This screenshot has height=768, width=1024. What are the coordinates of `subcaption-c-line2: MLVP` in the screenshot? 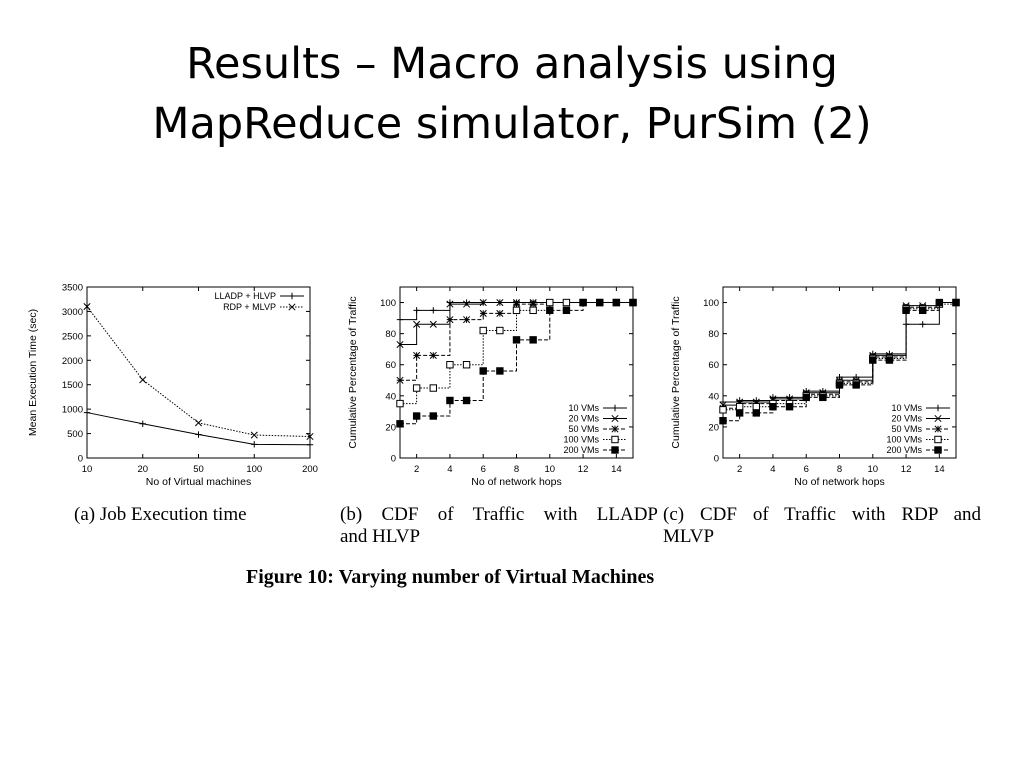 It's located at (689, 536).